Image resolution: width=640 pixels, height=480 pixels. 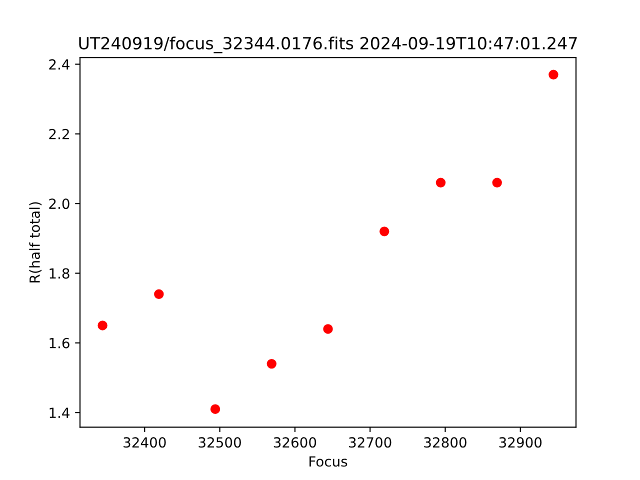 What do you see at coordinates (59, 64) in the screenshot?
I see `y-tick-label: 2.4` at bounding box center [59, 64].